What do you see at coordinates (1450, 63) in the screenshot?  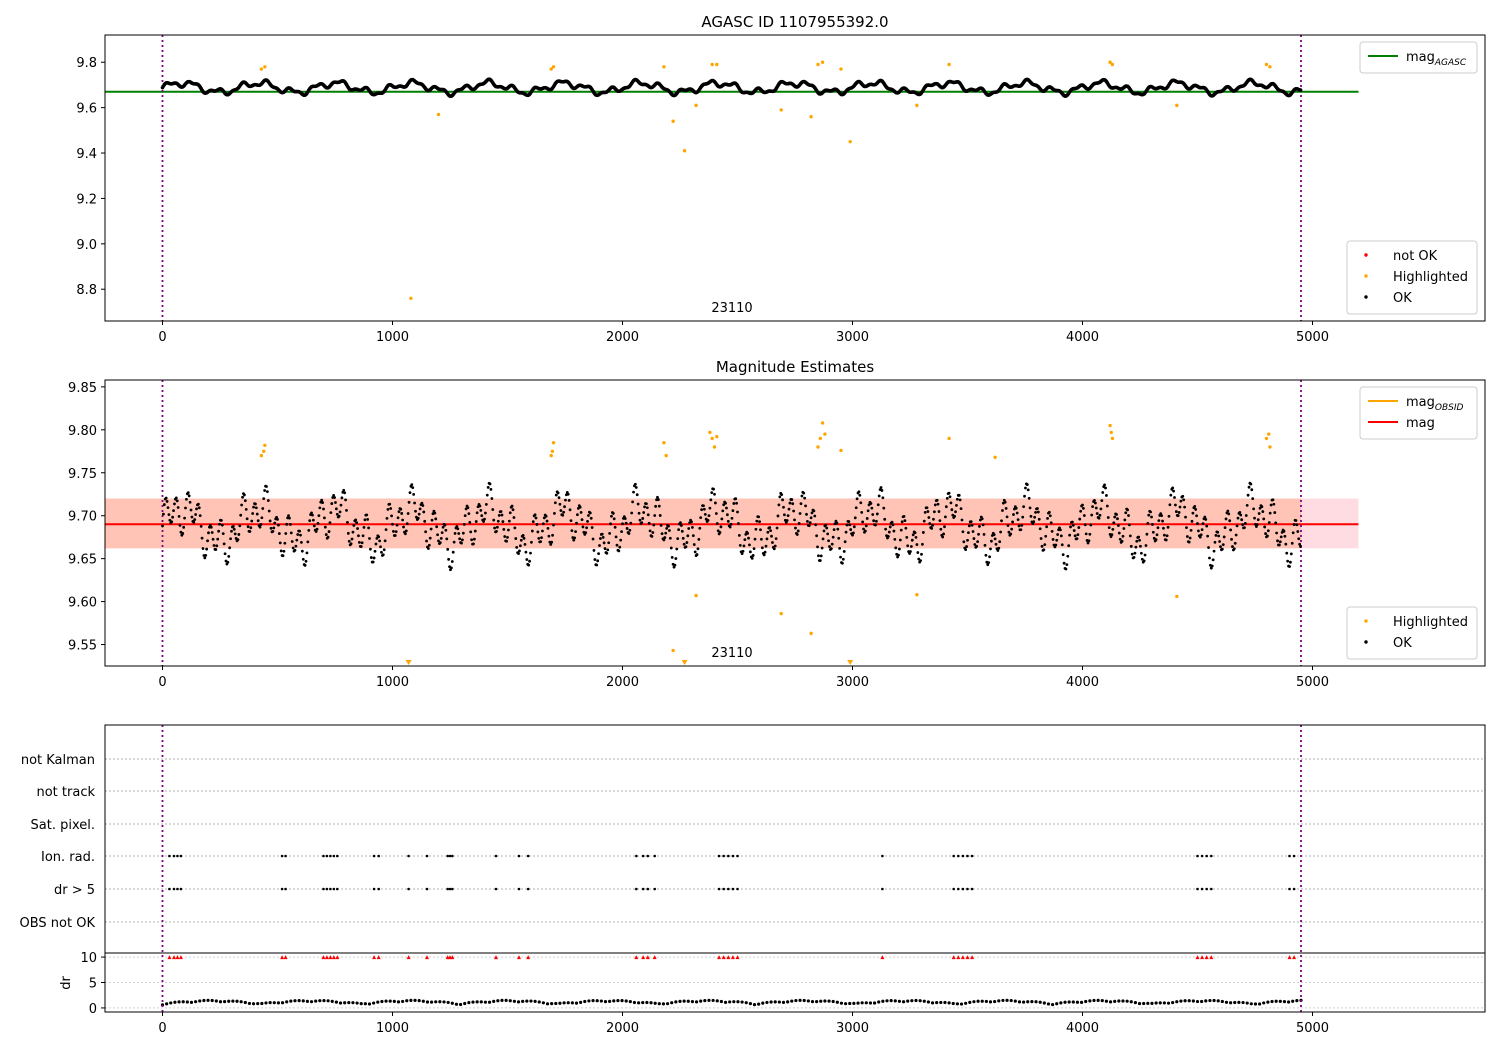 I see `legend-subscript: AGASC` at bounding box center [1450, 63].